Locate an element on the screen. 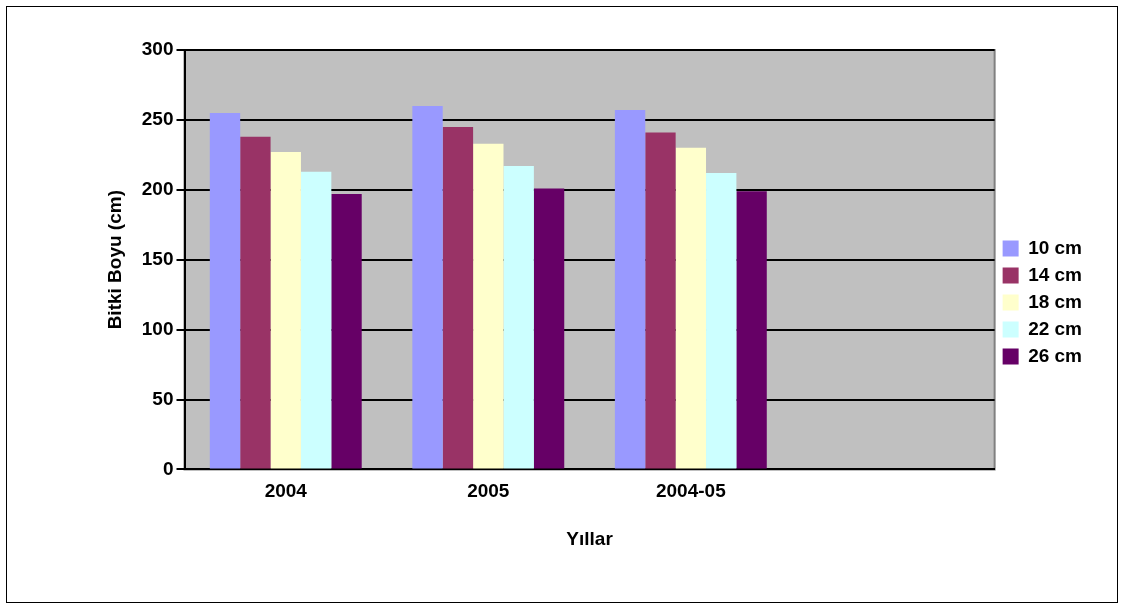  y-tick-label: 100 is located at coordinates (157, 328).